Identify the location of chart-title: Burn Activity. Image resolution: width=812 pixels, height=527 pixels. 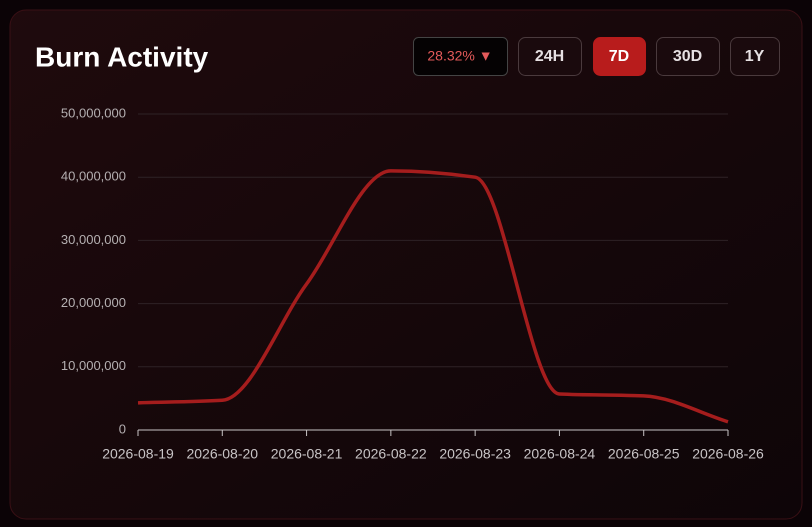
(122, 56).